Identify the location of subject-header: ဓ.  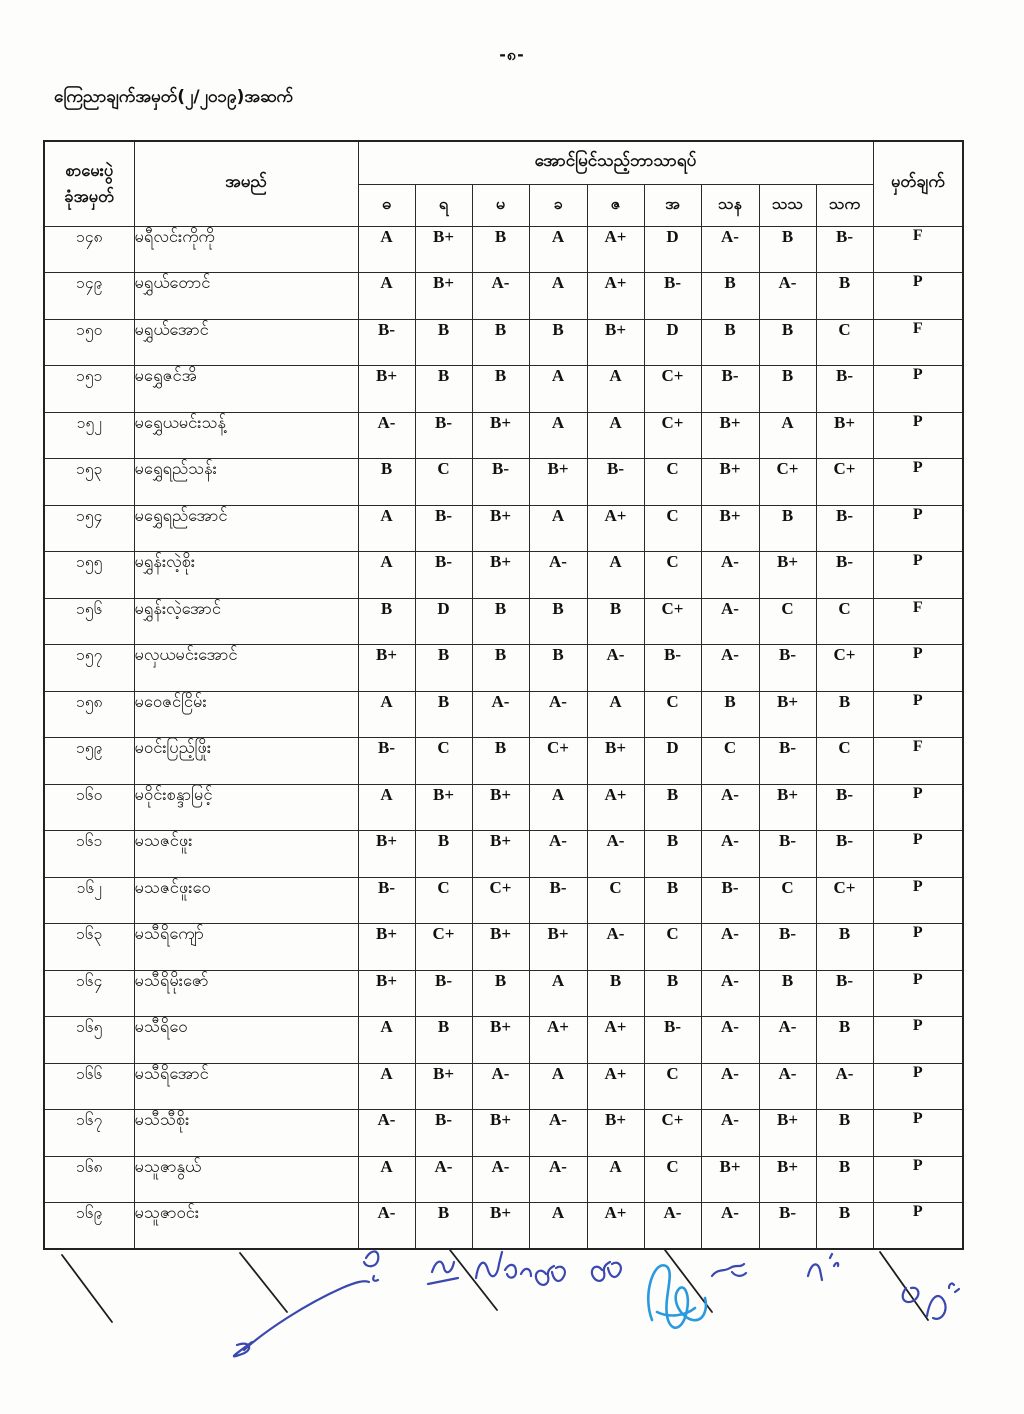
(386, 205).